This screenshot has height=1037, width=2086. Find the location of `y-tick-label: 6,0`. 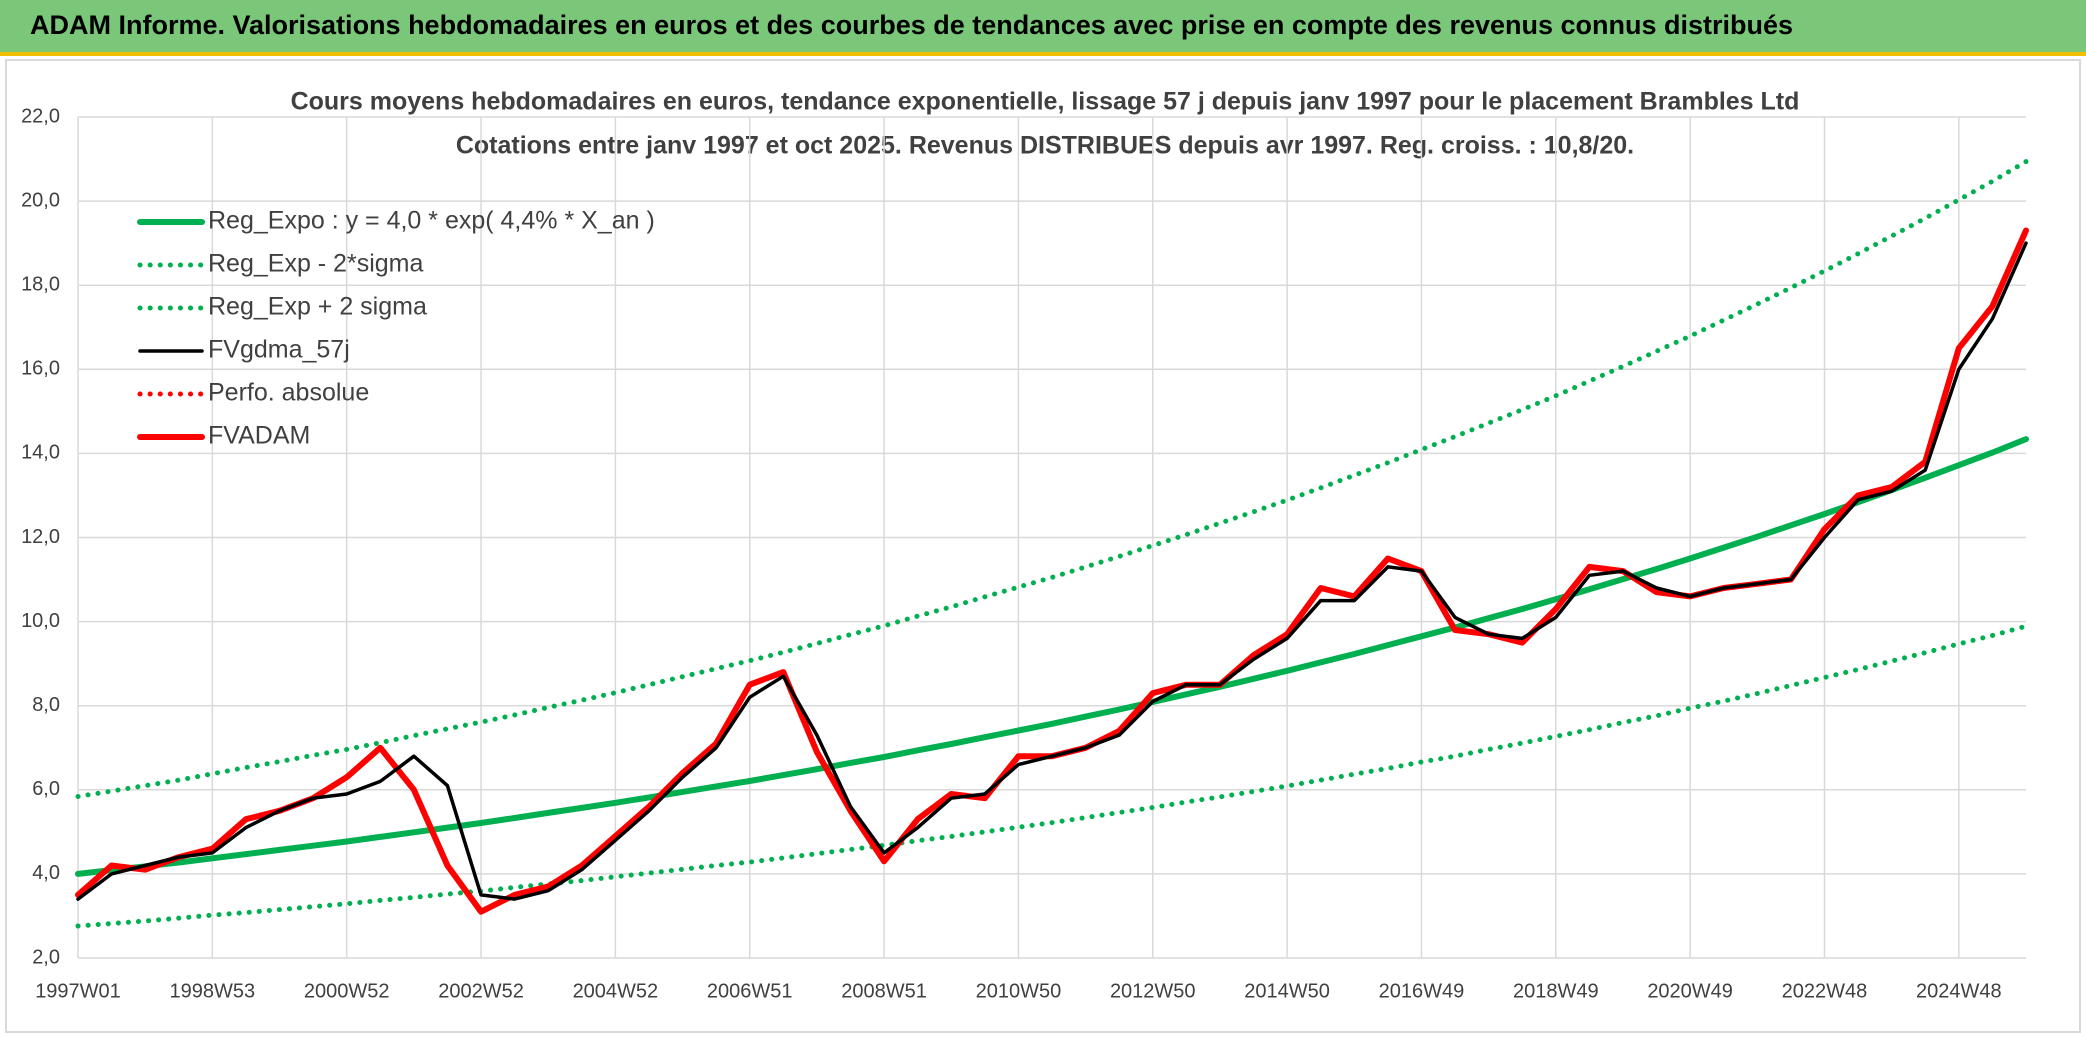

y-tick-label: 6,0 is located at coordinates (46, 789).